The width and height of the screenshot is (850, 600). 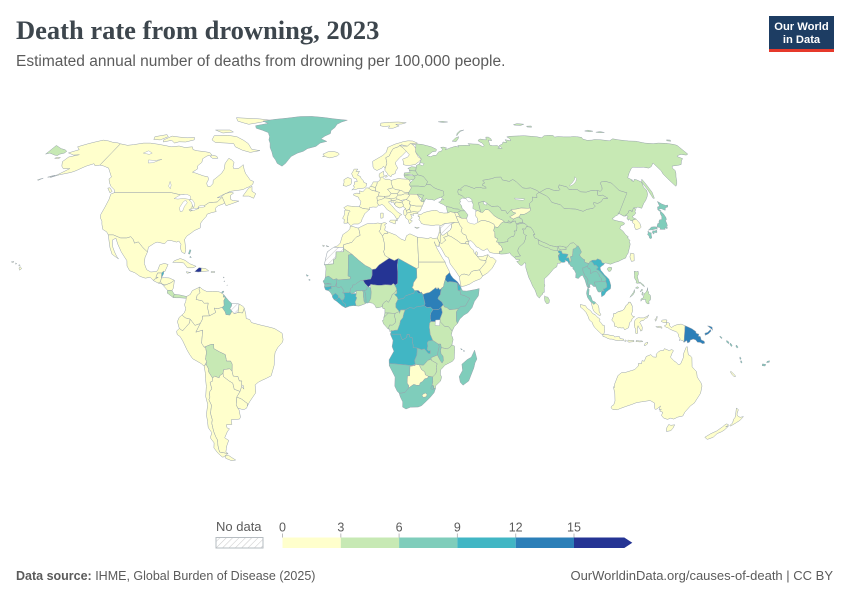 I want to click on svg-text: 0, so click(x=282, y=528).